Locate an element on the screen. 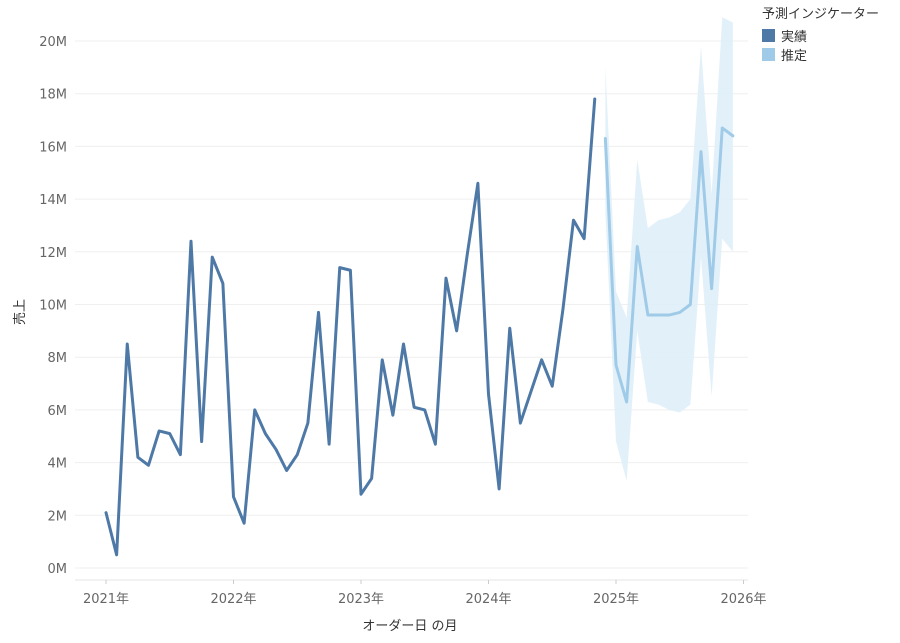  x-axis-title: オーダー日 の月 is located at coordinates (409, 626).